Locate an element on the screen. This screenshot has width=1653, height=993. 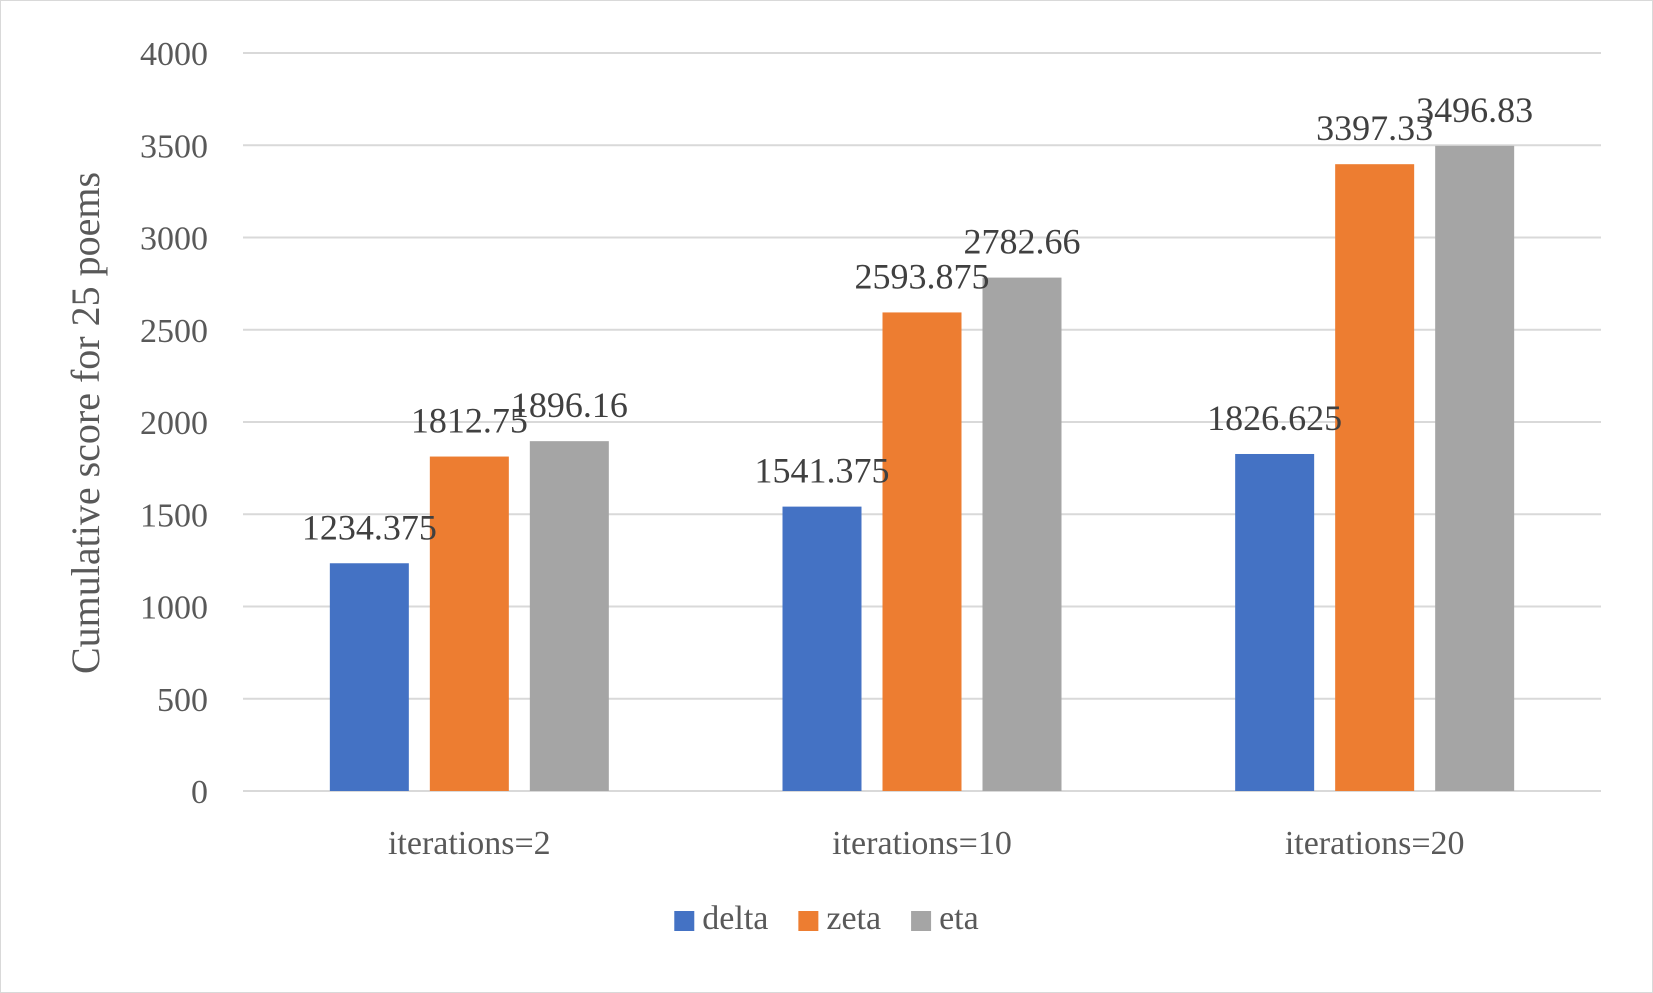
y-axis-title: Cumulative score for 25 poems is located at coordinates (85, 423).